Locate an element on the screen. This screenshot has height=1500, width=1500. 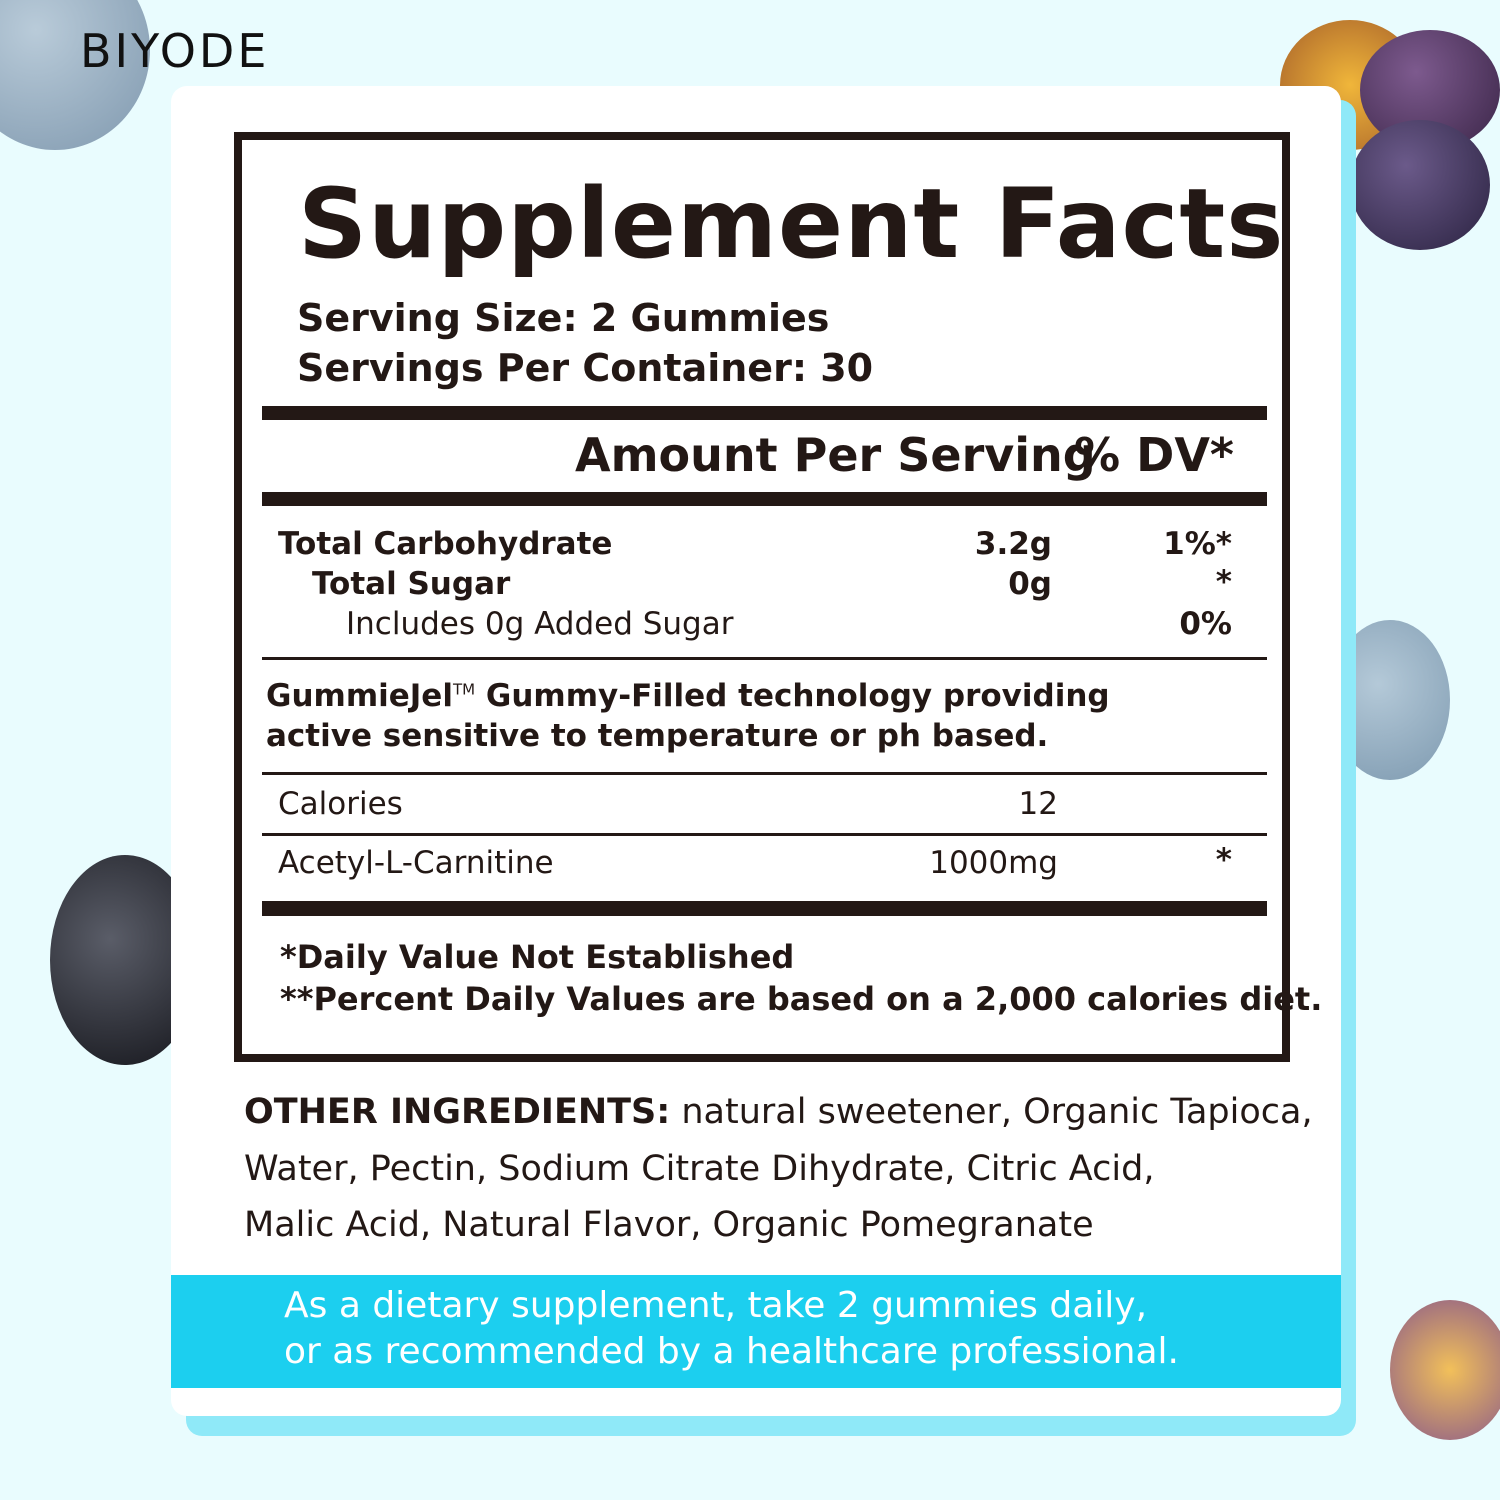
nutrient-dv: 0% is located at coordinates (1205, 624).